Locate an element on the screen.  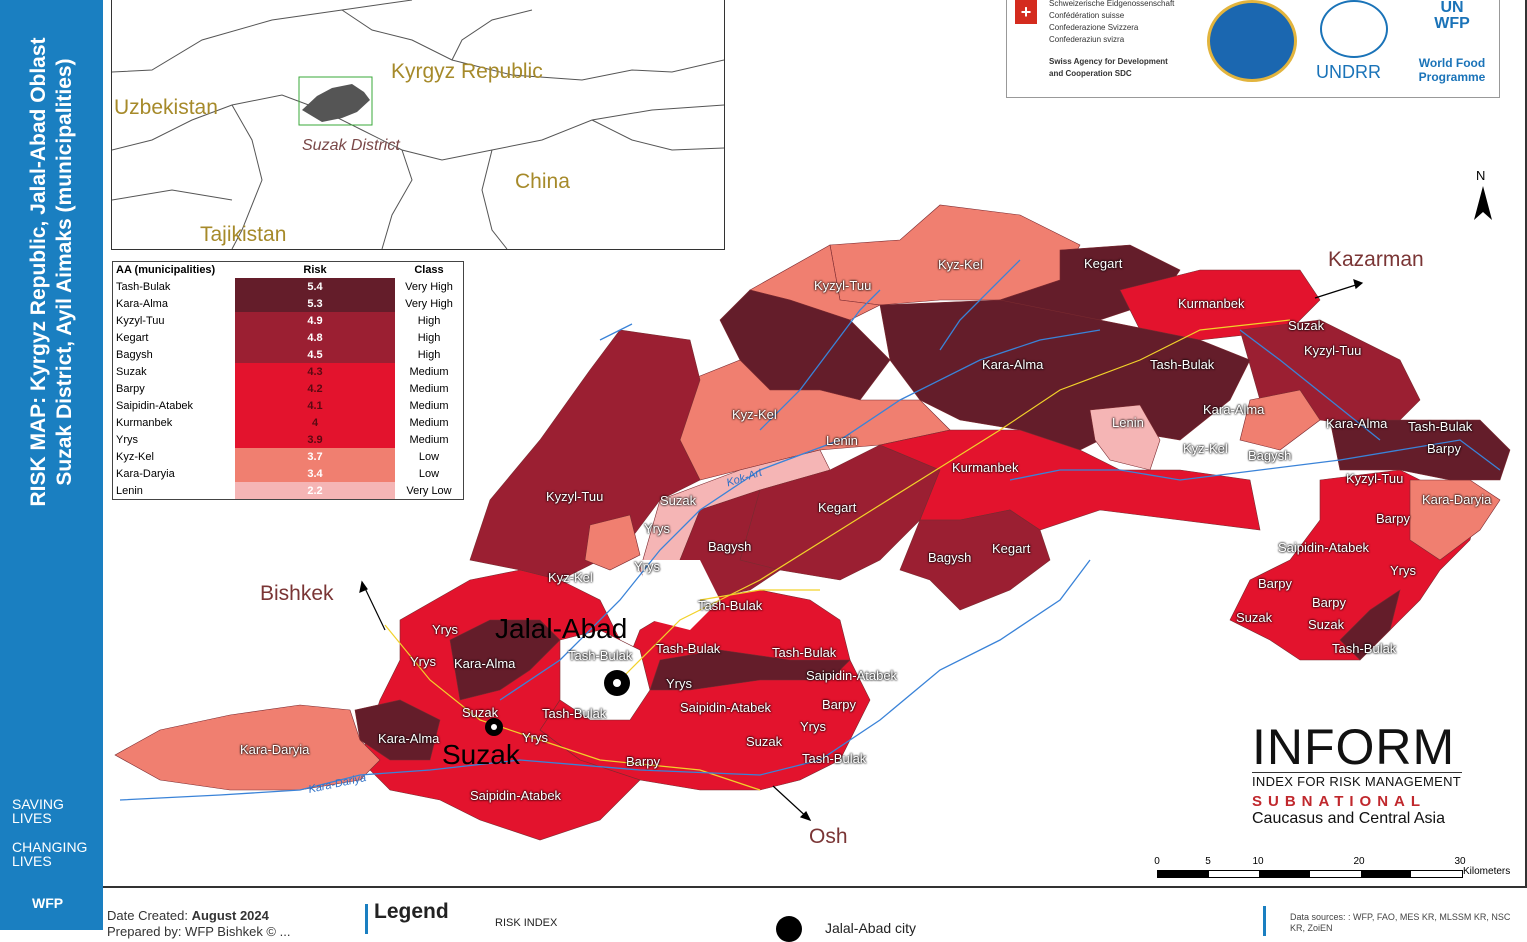
risk-row: Kyzyl-Tuu 4.9 High is located at coordinates (288, 320).